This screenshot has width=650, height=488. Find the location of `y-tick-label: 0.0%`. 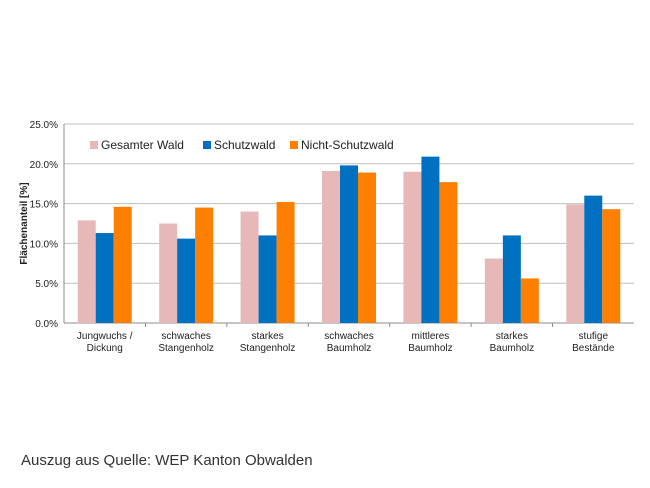

y-tick-label: 0.0% is located at coordinates (46, 324).